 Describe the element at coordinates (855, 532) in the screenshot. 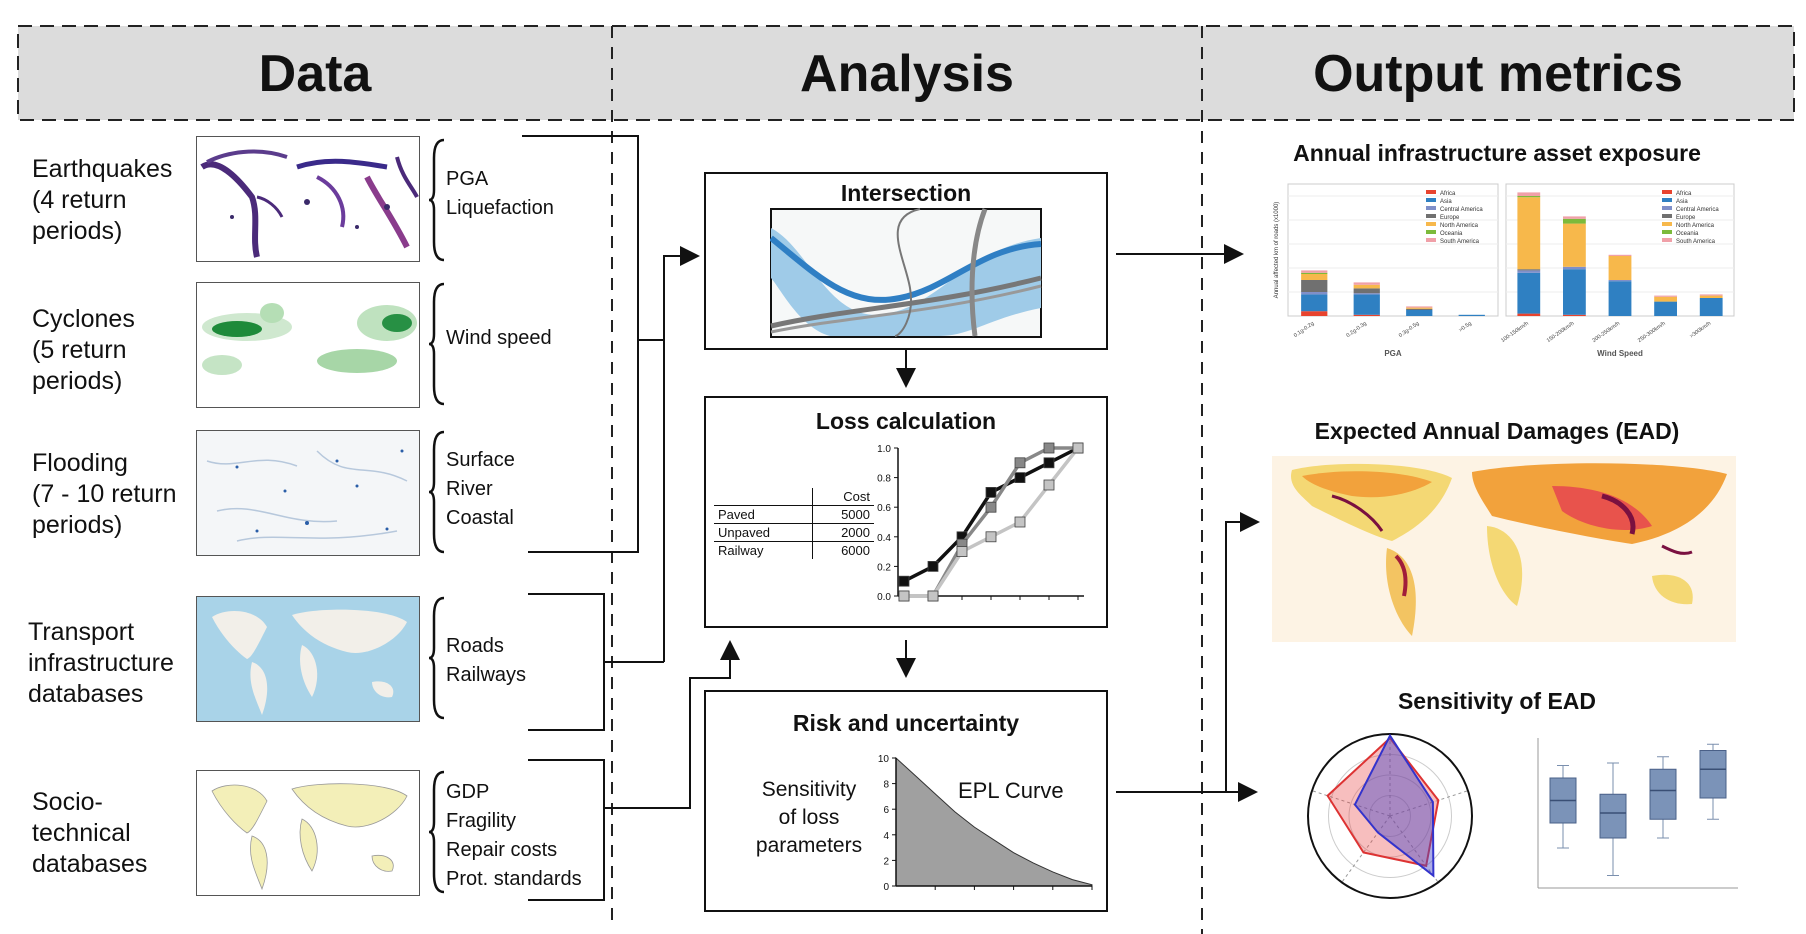

I see `cost-row-value: 2000` at that location.